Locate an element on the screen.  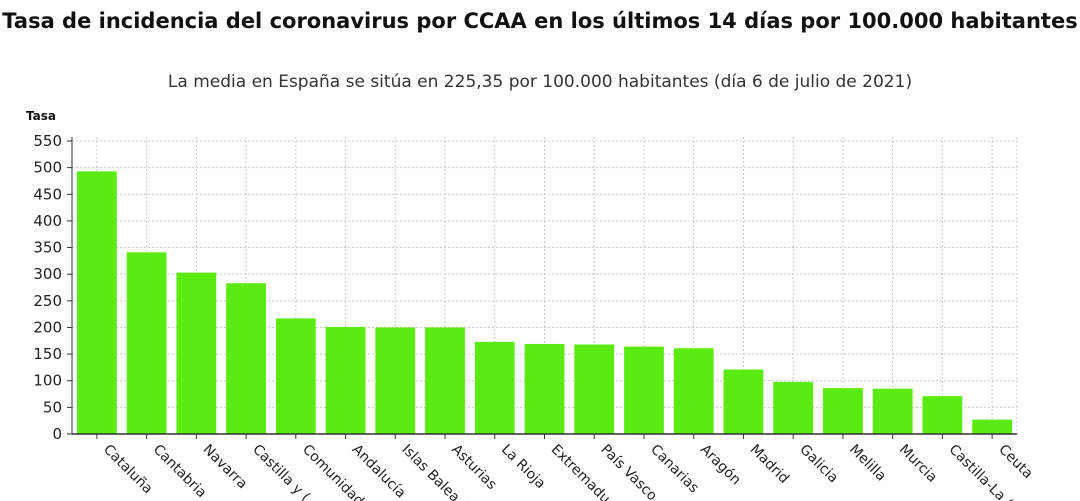
x-tick-label: Cataluña is located at coordinates (128, 470).